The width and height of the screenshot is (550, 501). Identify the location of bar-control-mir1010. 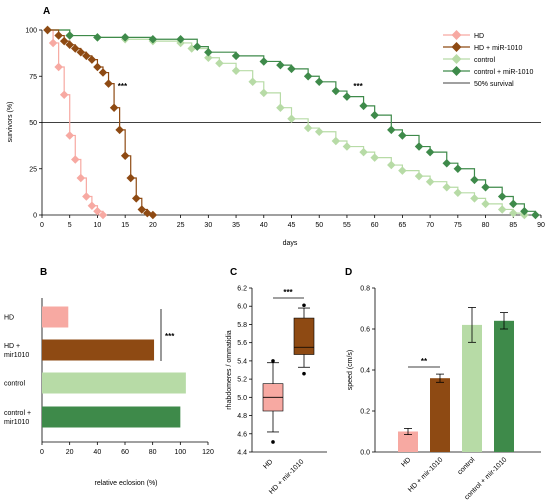
(111, 417).